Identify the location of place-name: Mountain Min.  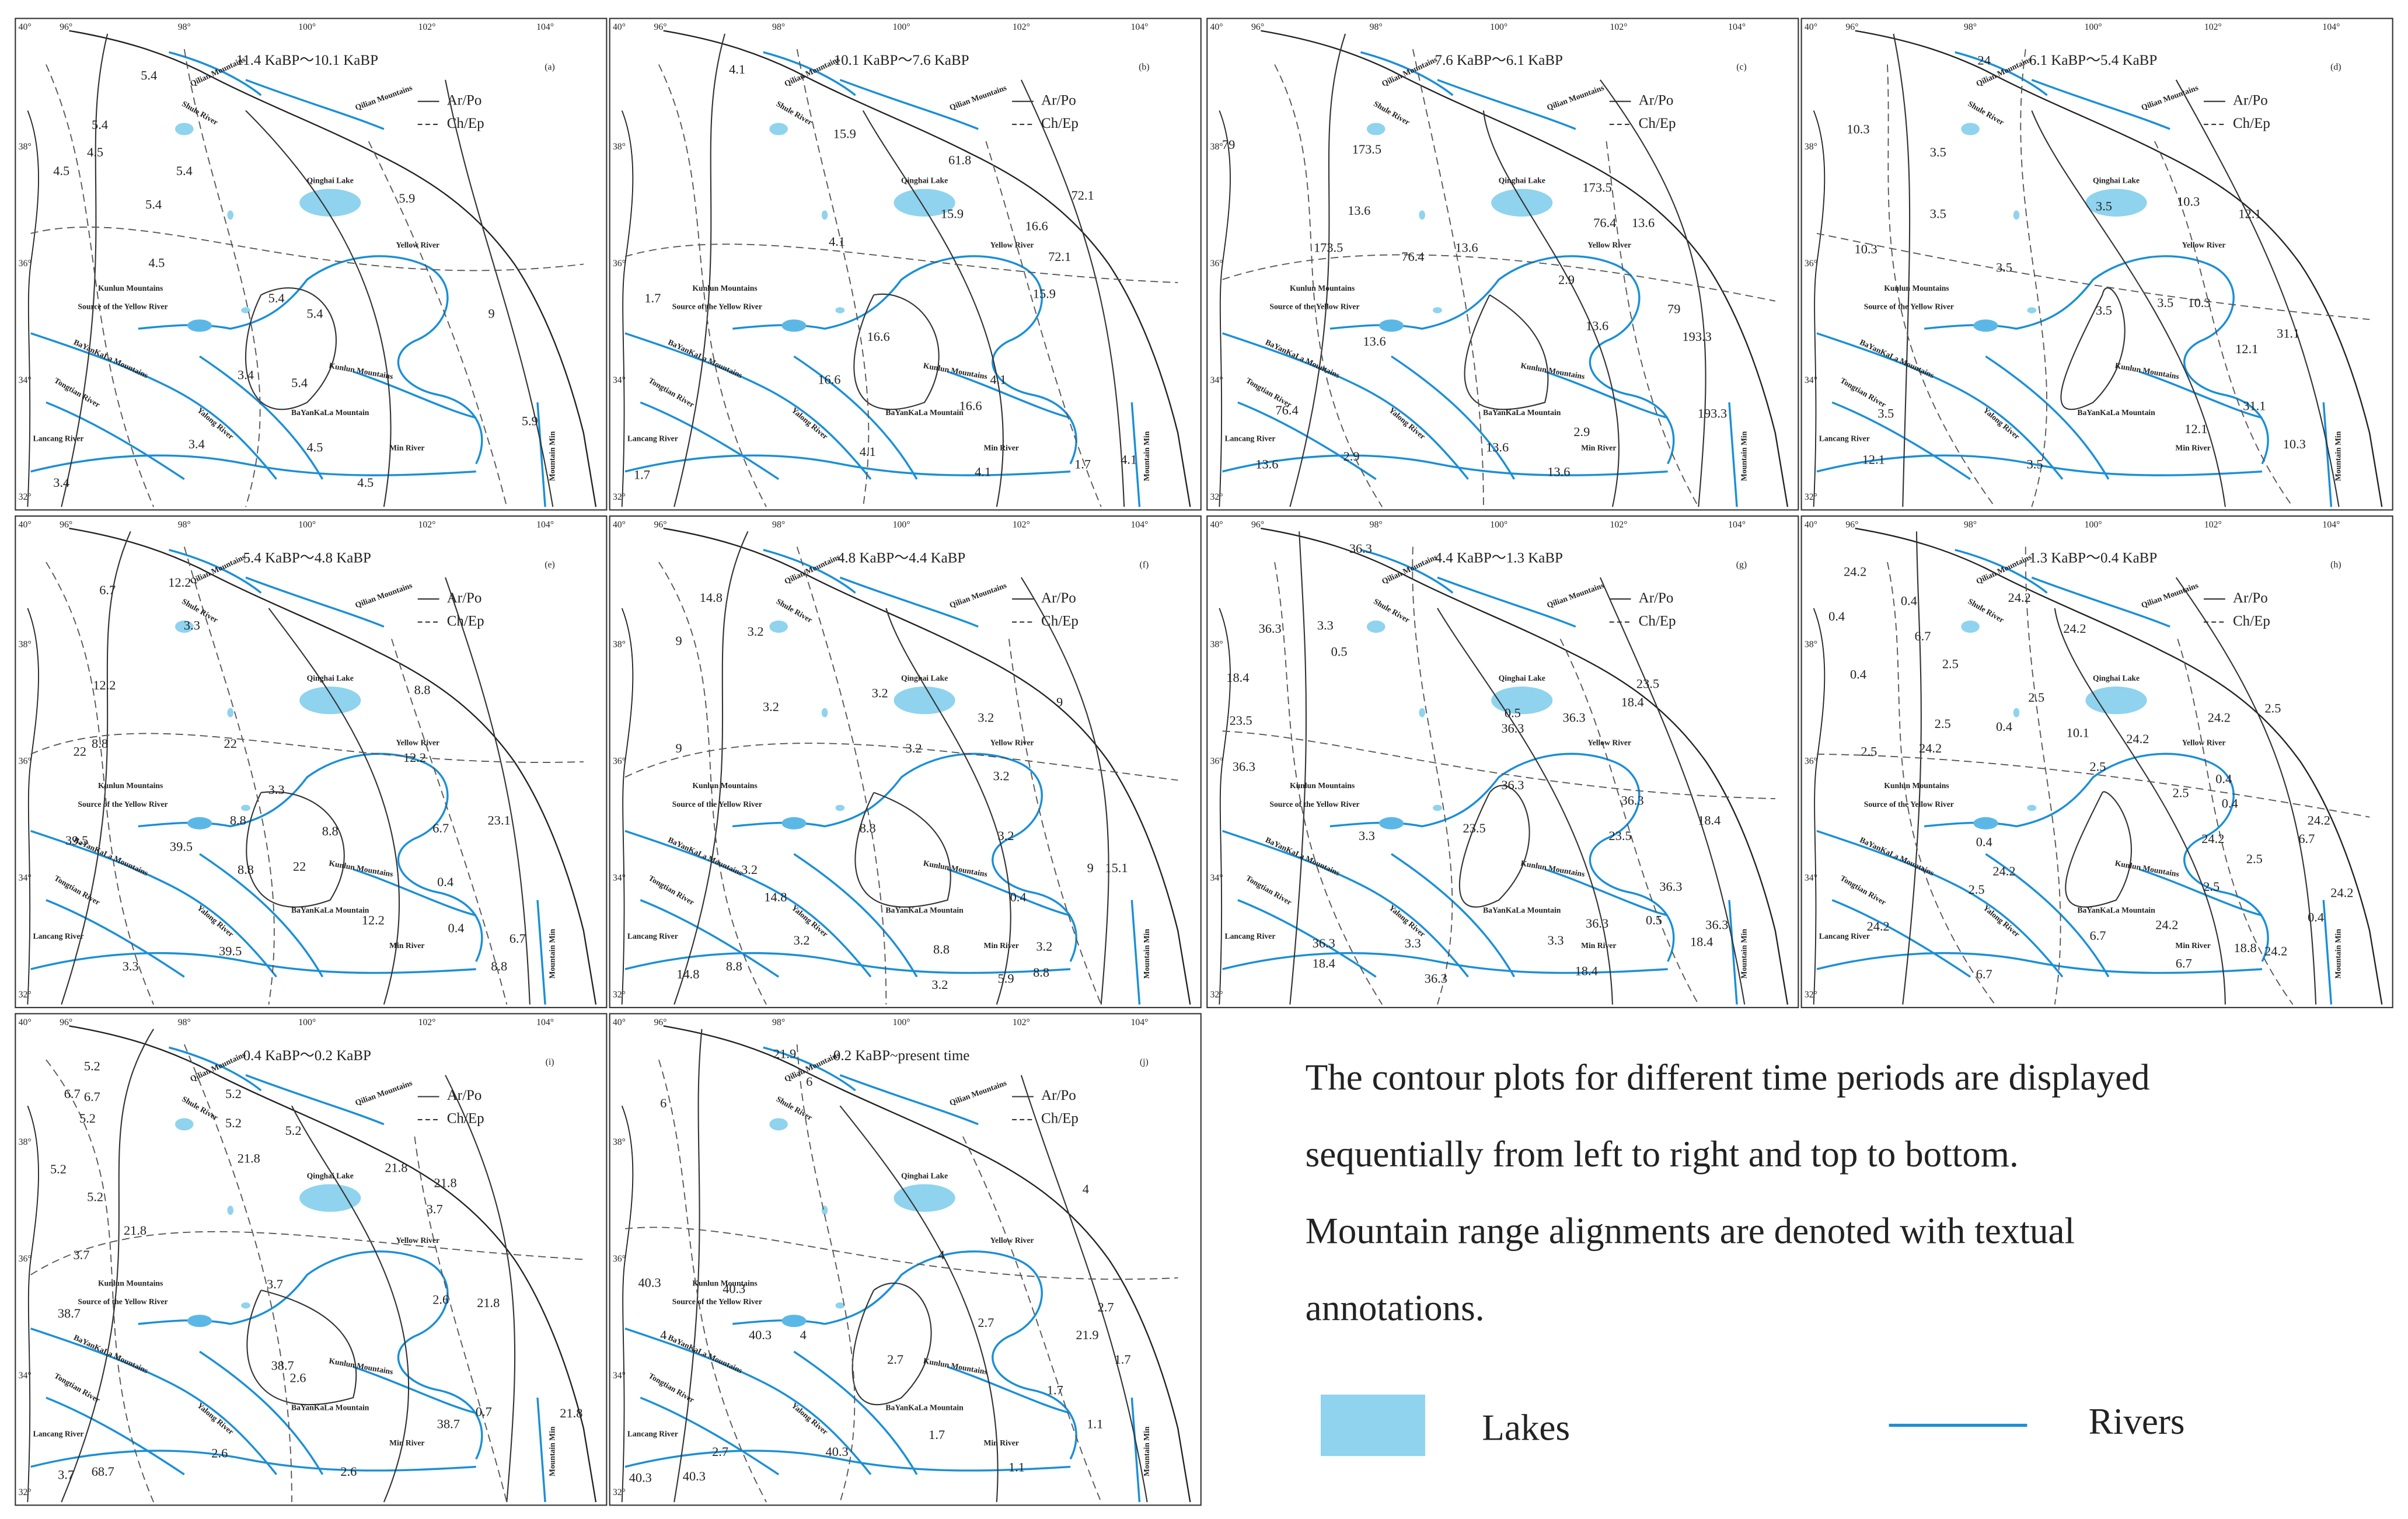
(551, 954).